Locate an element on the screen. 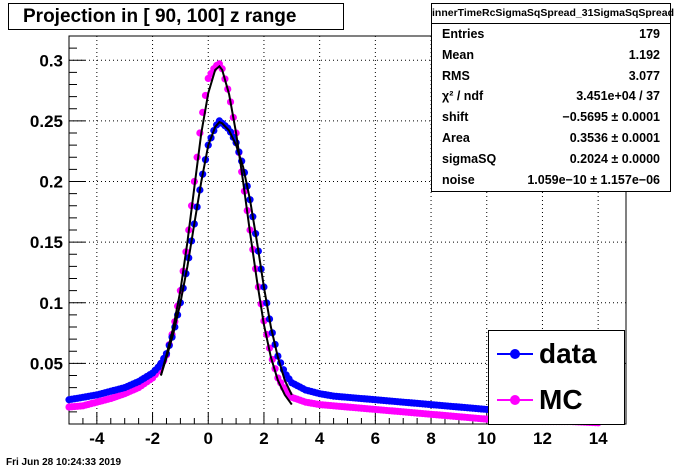  y-tick-label: 0.3 is located at coordinates (51, 60).